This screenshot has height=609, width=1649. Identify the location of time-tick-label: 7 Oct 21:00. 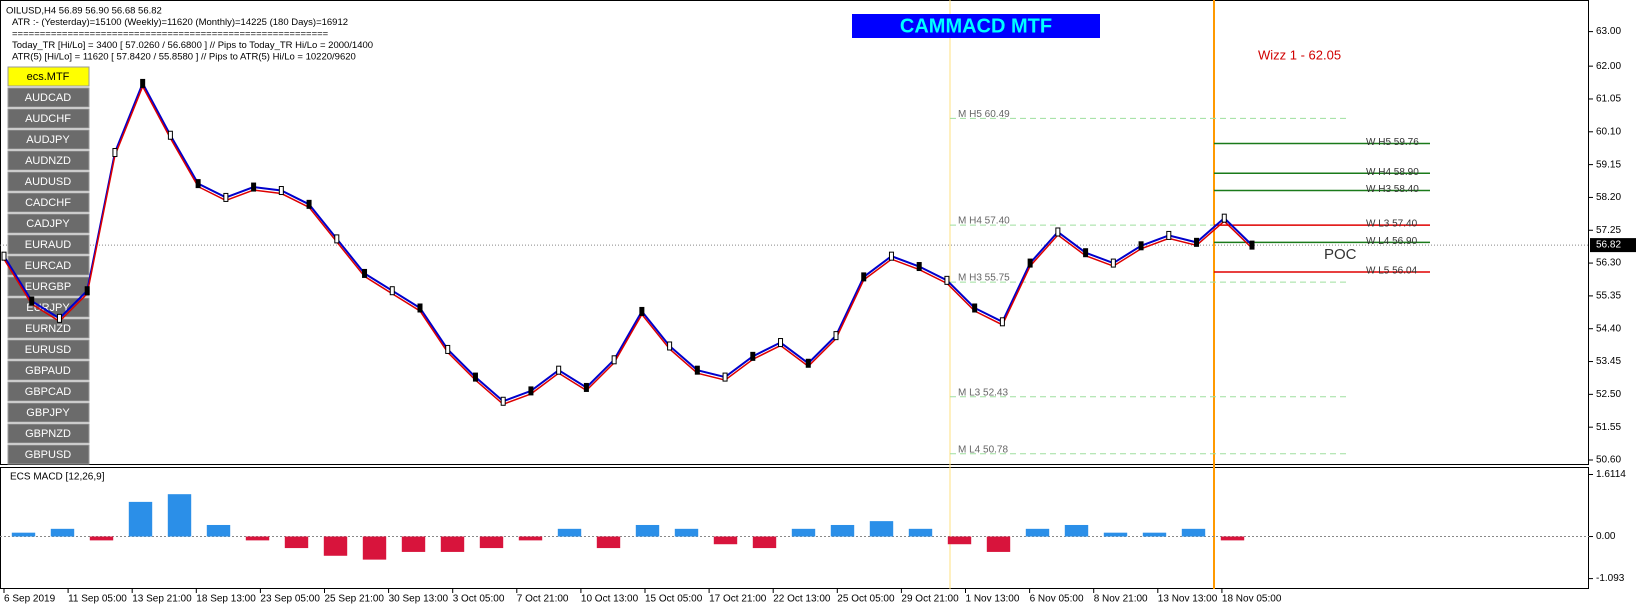
(543, 599).